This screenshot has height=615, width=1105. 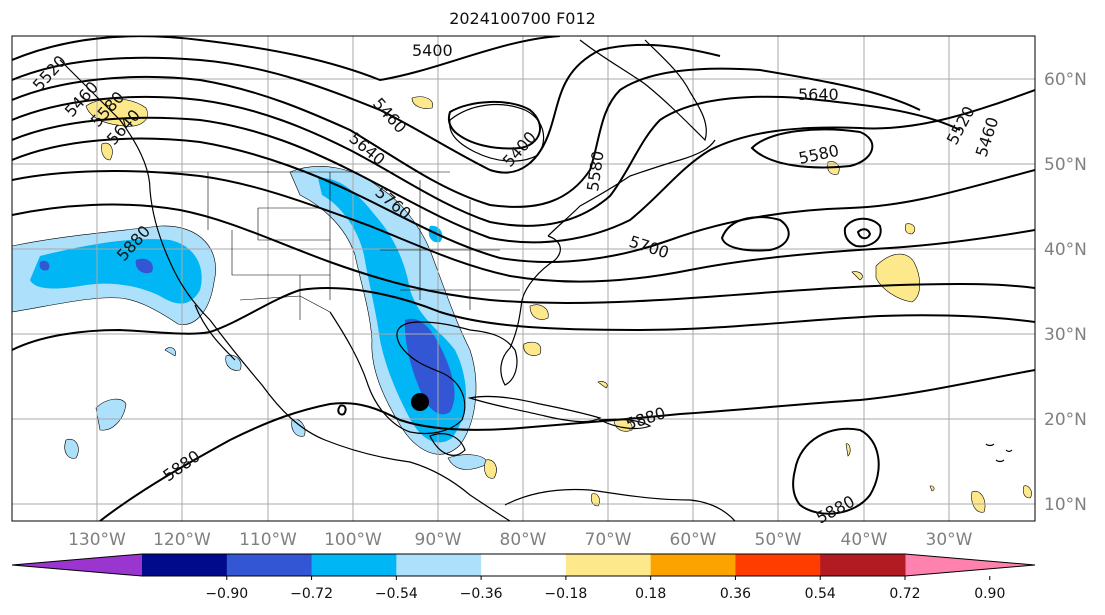 I want to click on colorbar-tick-label: −0.90, so click(x=226, y=594).